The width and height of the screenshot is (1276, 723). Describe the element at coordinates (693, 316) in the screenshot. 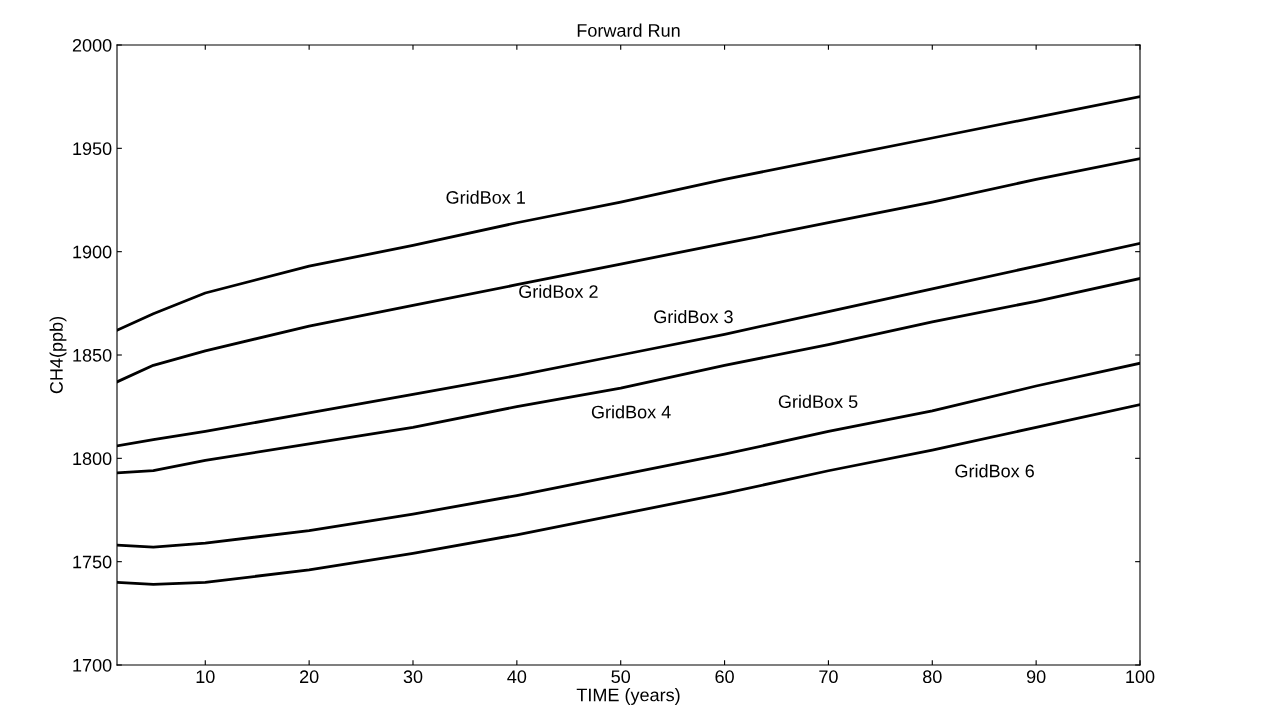

I see `series-label: GridBox 3` at that location.